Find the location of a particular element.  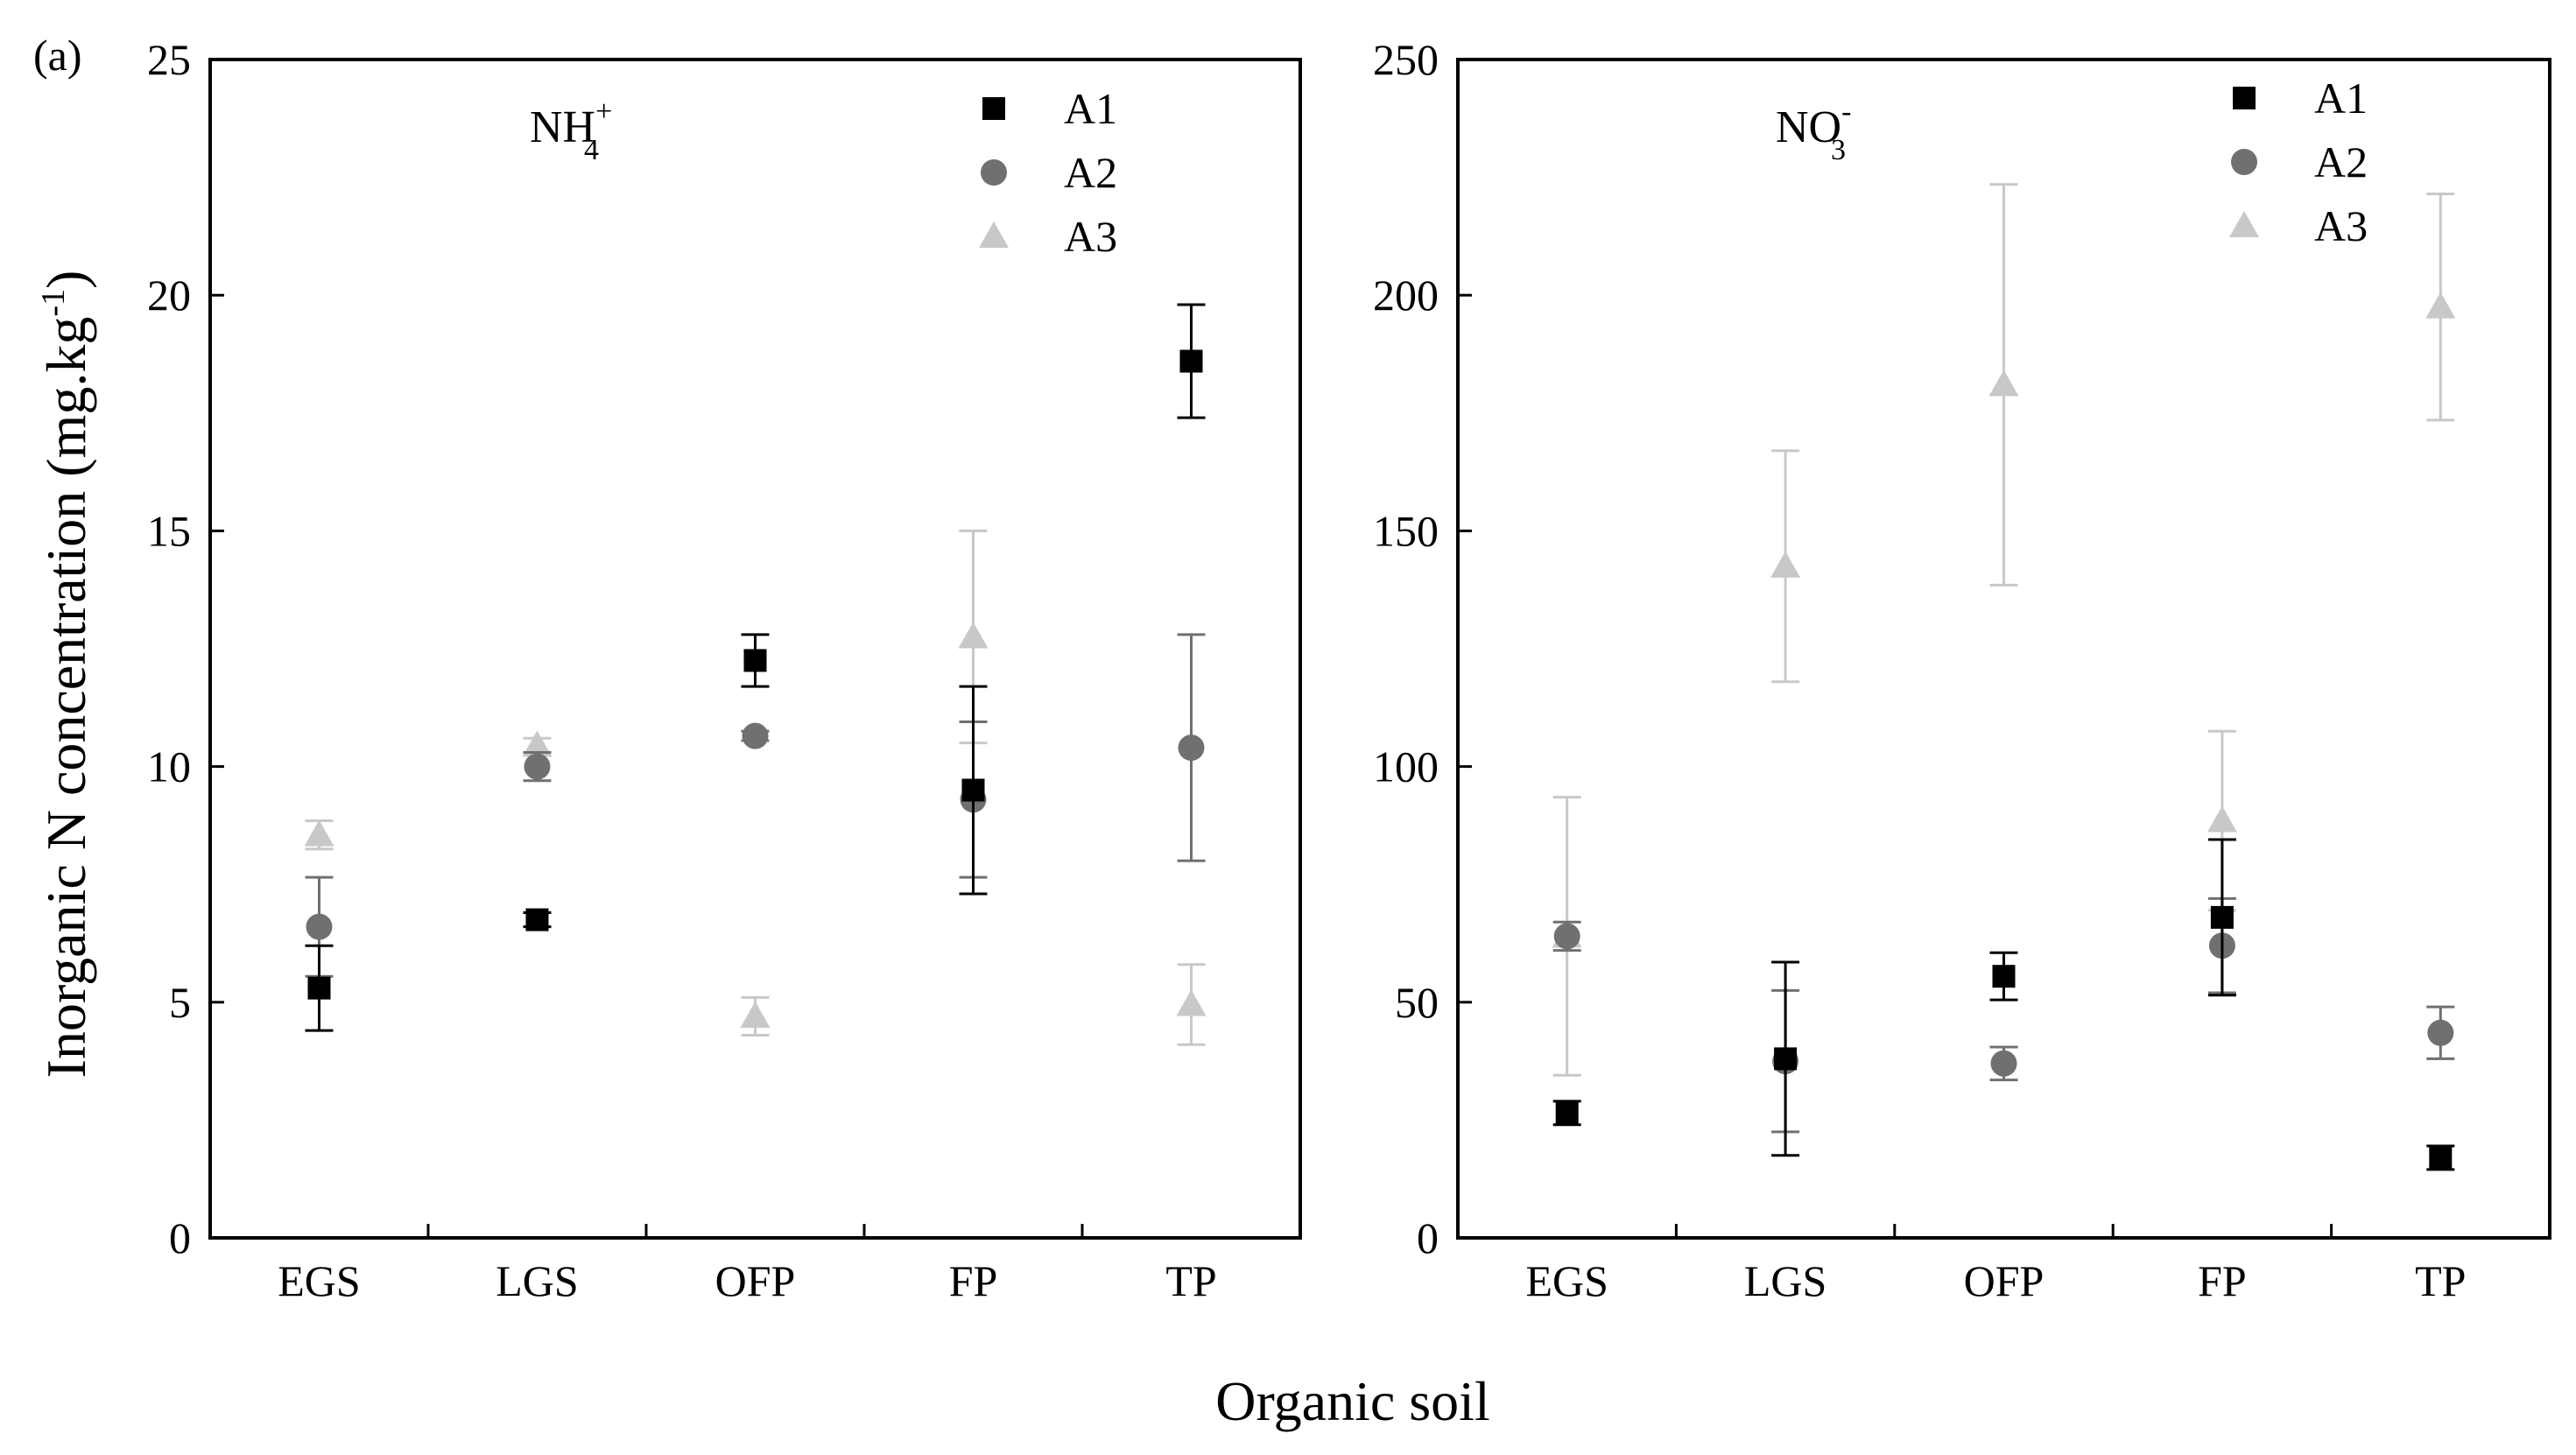

no3-category-label-egs: EGS is located at coordinates (1566, 1280).